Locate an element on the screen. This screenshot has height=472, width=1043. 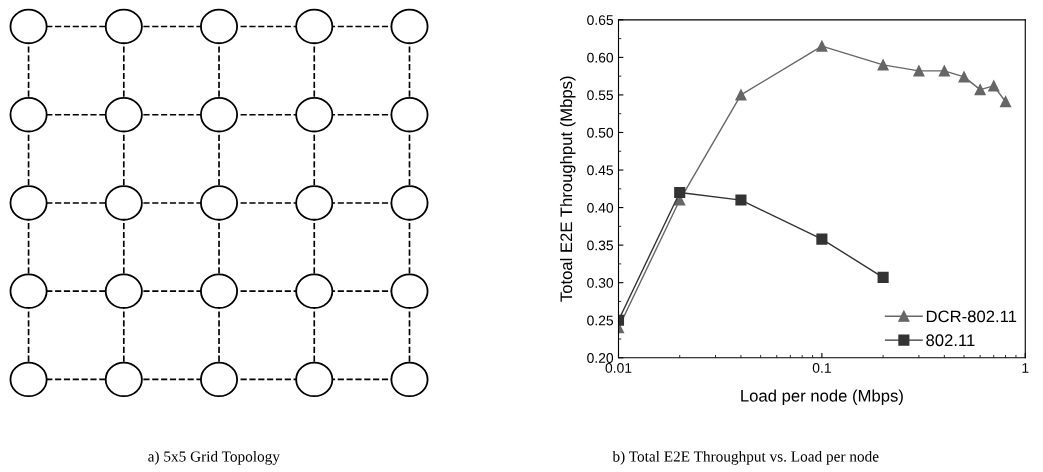
y-tick-label: 0.60 is located at coordinates (600, 57).